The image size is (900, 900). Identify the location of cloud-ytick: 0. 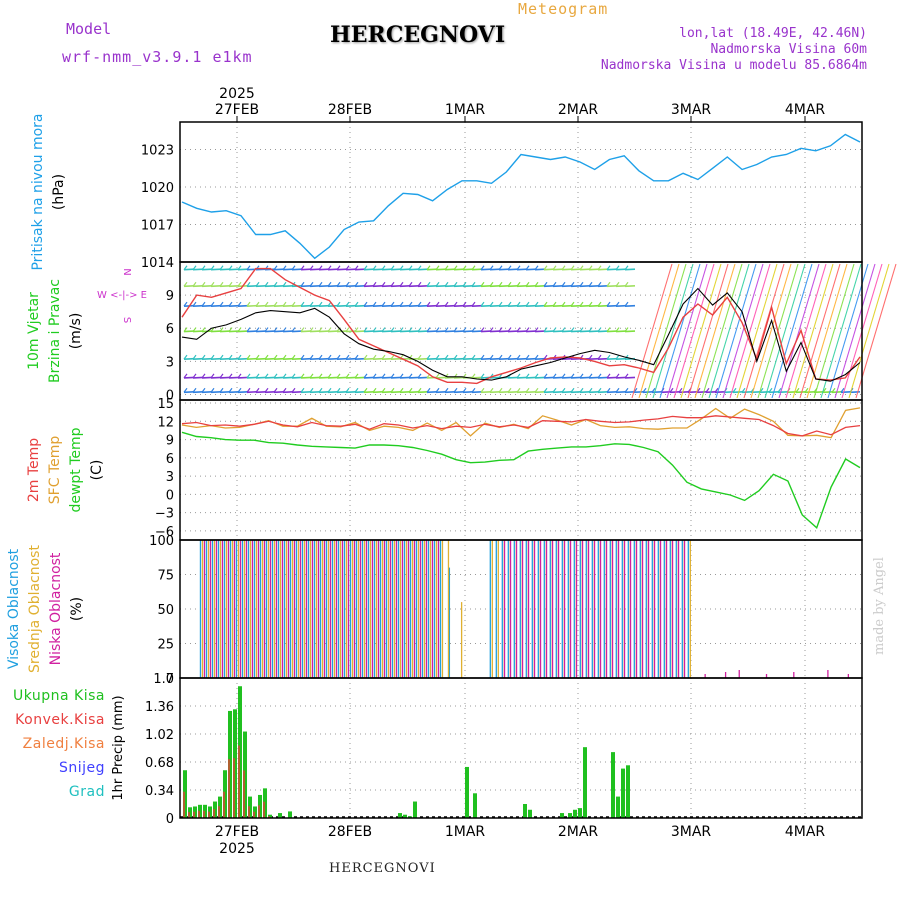
(170, 679).